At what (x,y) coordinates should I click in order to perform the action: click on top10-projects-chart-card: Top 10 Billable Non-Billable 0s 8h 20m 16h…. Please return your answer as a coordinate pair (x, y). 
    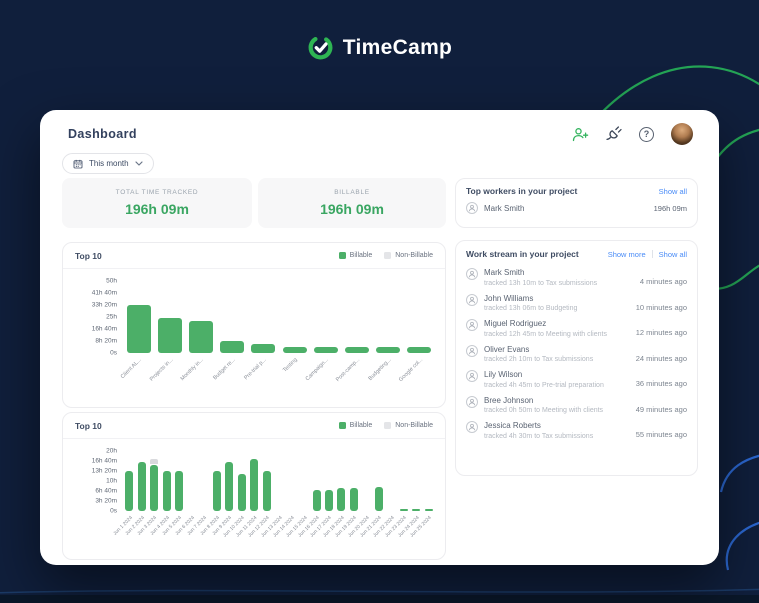
    Looking at the image, I should click on (254, 325).